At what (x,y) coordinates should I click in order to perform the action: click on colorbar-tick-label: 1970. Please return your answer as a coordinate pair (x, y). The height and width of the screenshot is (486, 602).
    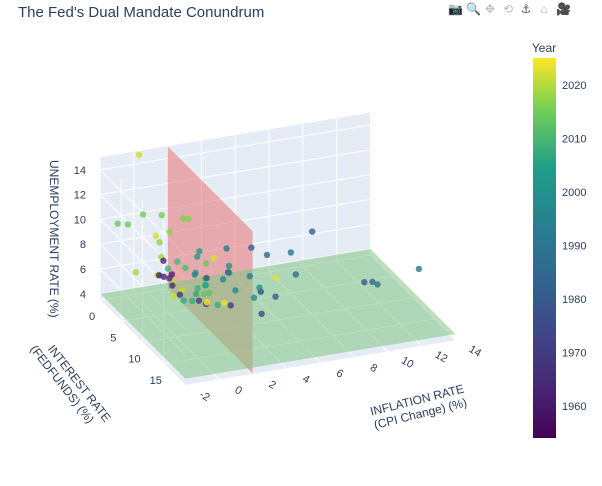
    Looking at the image, I should click on (574, 353).